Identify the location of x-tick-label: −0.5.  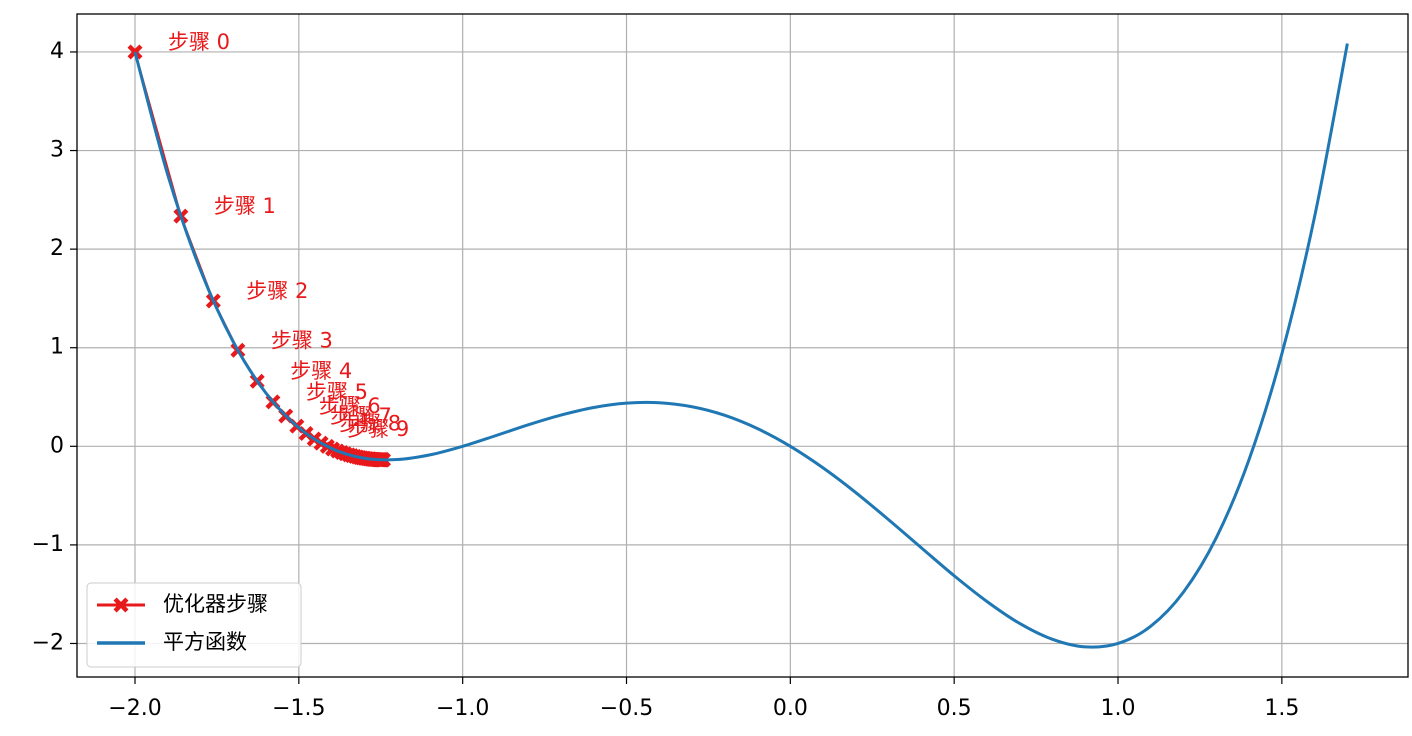
(626, 708).